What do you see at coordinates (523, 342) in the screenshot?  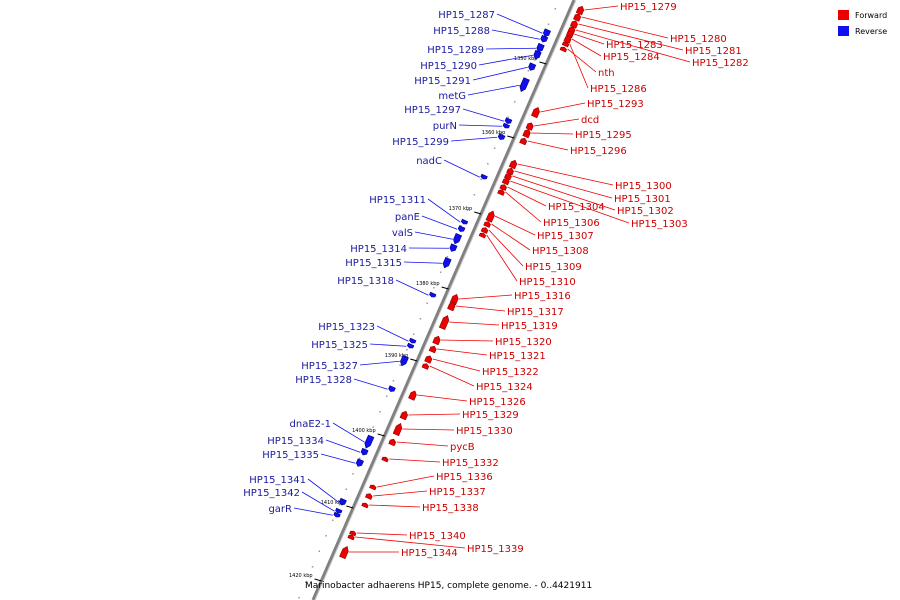 I see `gene-label-hp15-1320: HP15_1320` at bounding box center [523, 342].